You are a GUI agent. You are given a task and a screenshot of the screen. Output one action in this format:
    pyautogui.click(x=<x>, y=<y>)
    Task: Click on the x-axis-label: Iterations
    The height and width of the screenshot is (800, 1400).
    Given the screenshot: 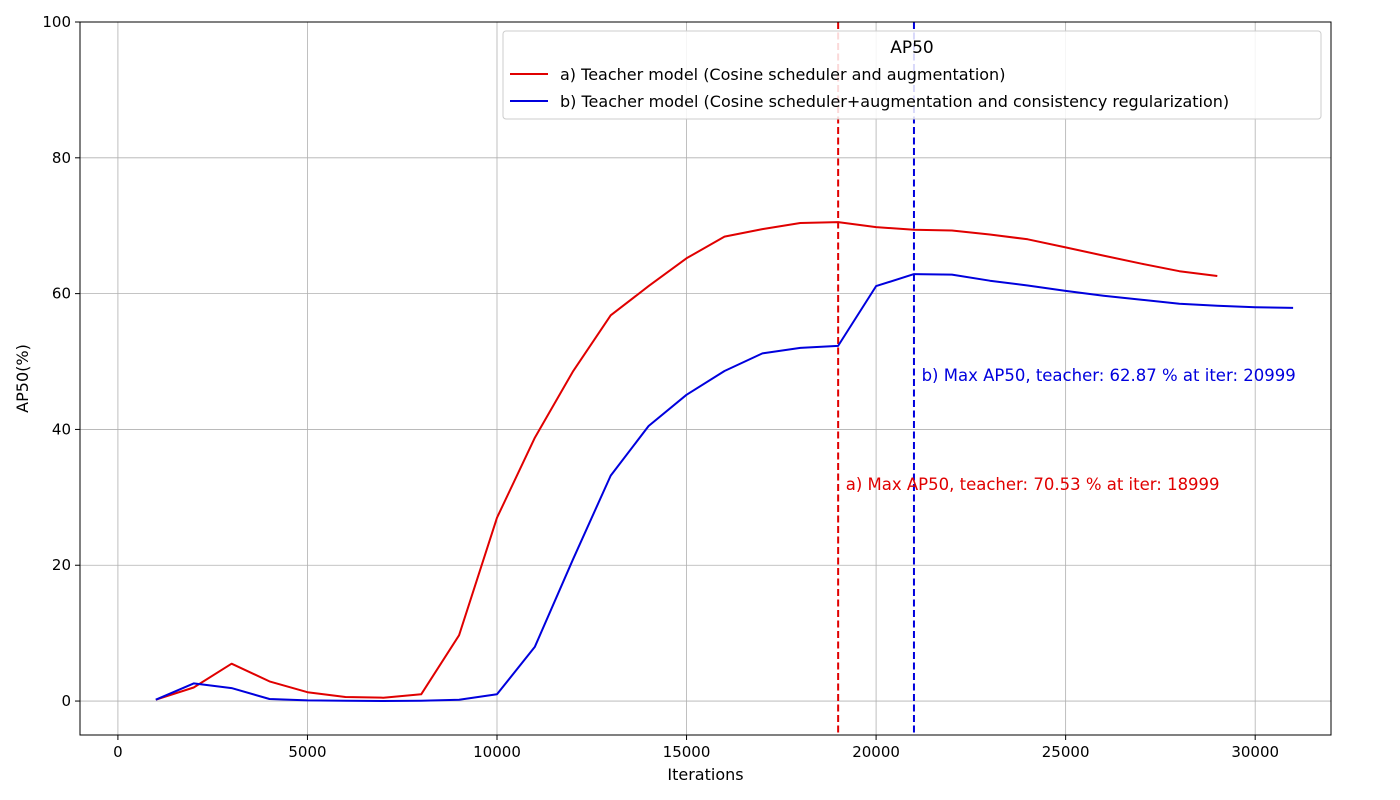 What is the action you would take?
    pyautogui.click(x=705, y=774)
    